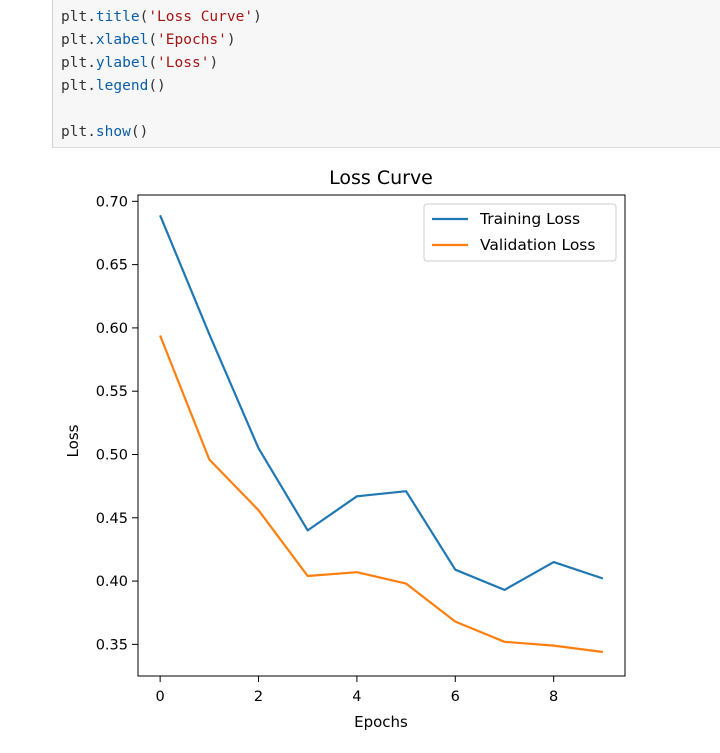  Describe the element at coordinates (112, 645) in the screenshot. I see `y-tick-label: 0.35` at that location.